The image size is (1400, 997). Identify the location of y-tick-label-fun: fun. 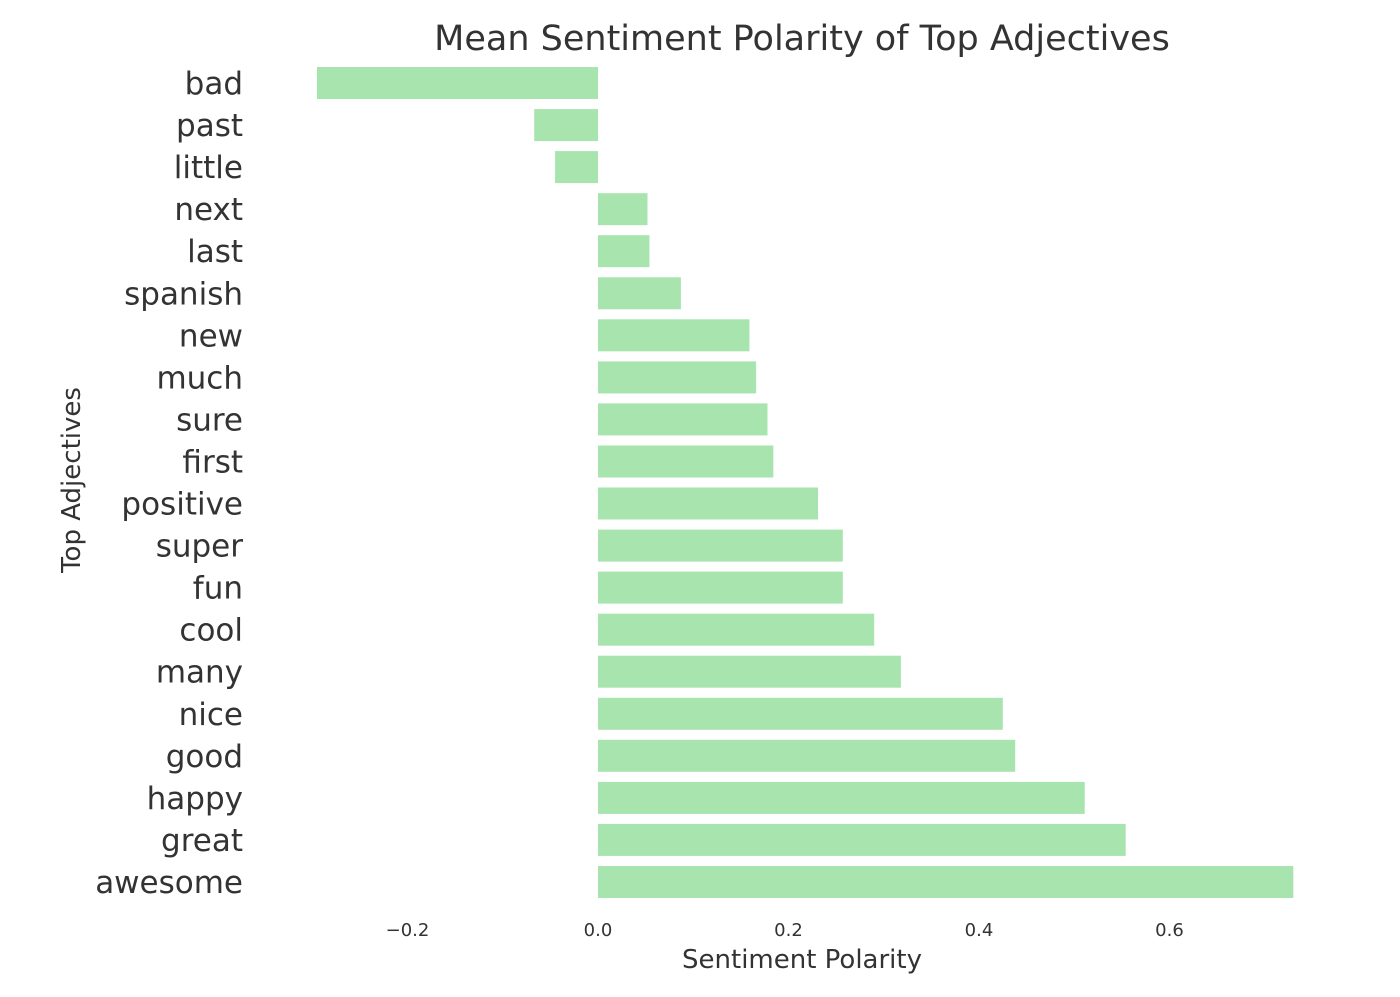
(218, 589).